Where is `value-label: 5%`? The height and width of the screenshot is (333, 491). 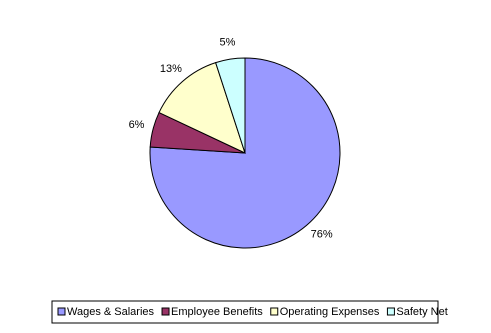
value-label: 5% is located at coordinates (228, 42).